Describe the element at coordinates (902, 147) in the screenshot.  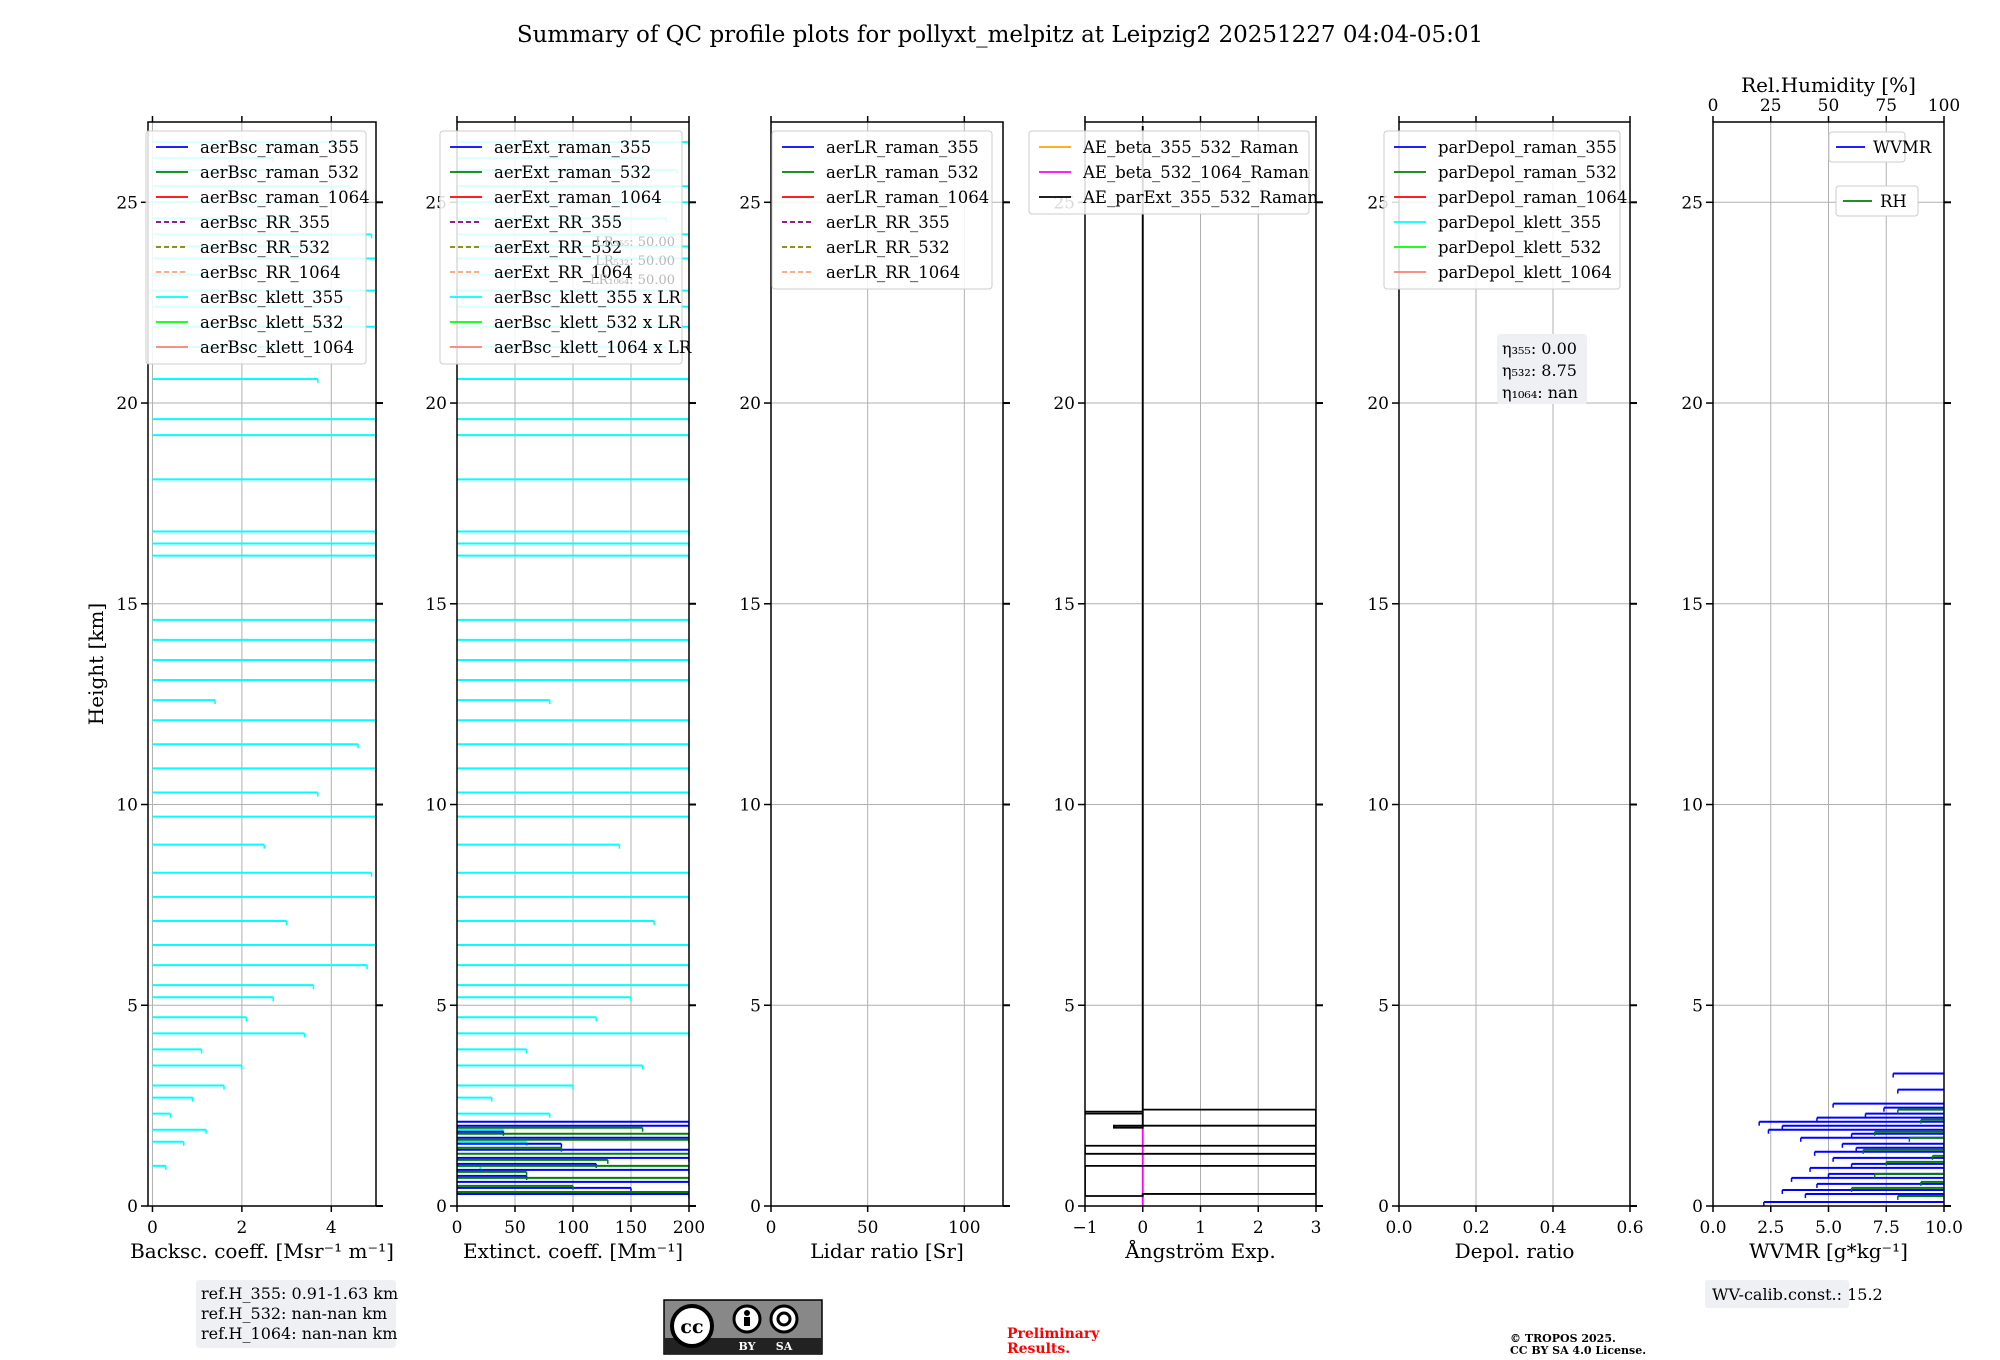
I see `legend-label: aerLR_raman_355` at that location.